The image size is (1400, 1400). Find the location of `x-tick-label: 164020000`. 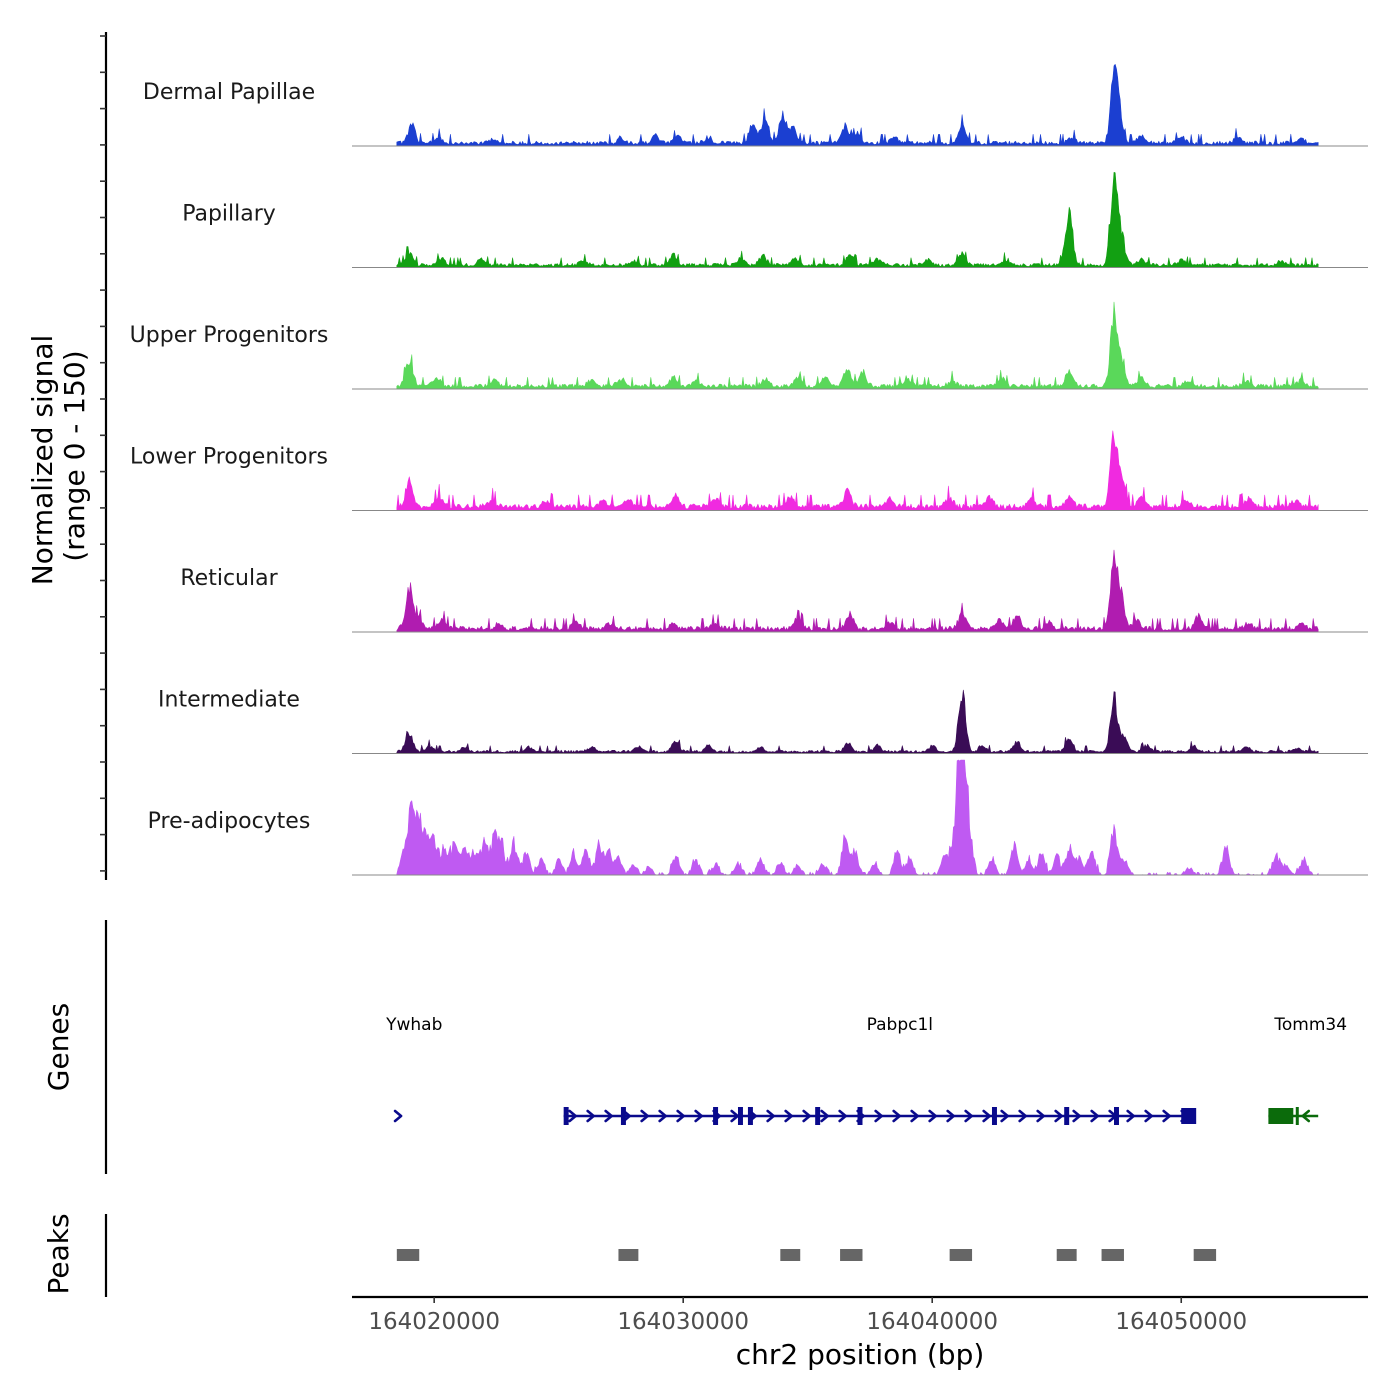

x-tick-label: 164020000 is located at coordinates (434, 1322).